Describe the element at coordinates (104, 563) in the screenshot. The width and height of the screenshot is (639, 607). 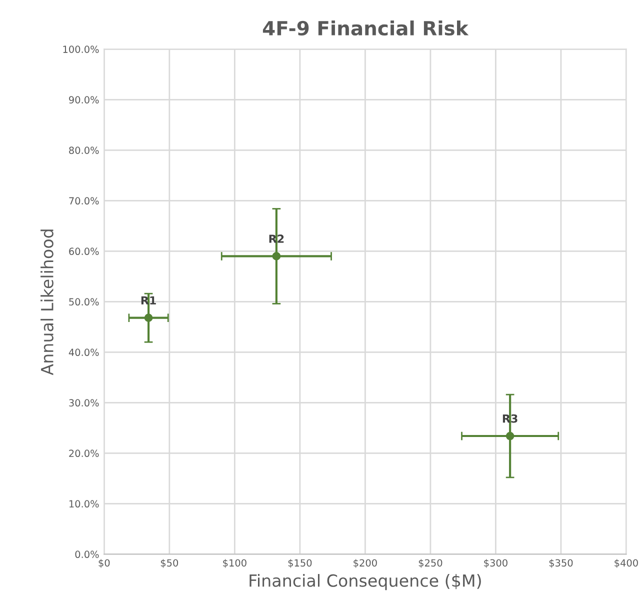
I see `x-tick-label: $0` at that location.